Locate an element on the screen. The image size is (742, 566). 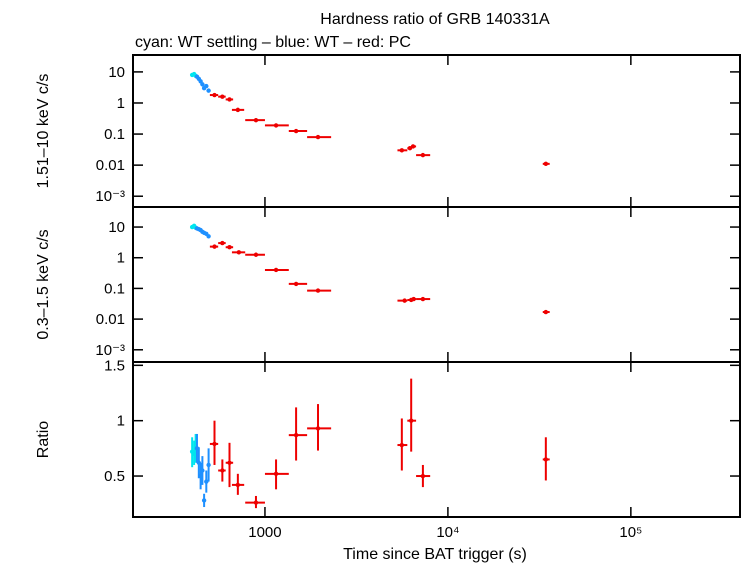
chart-subtitle: cyan: WT settling – blue: WT – red: PC is located at coordinates (273, 42).